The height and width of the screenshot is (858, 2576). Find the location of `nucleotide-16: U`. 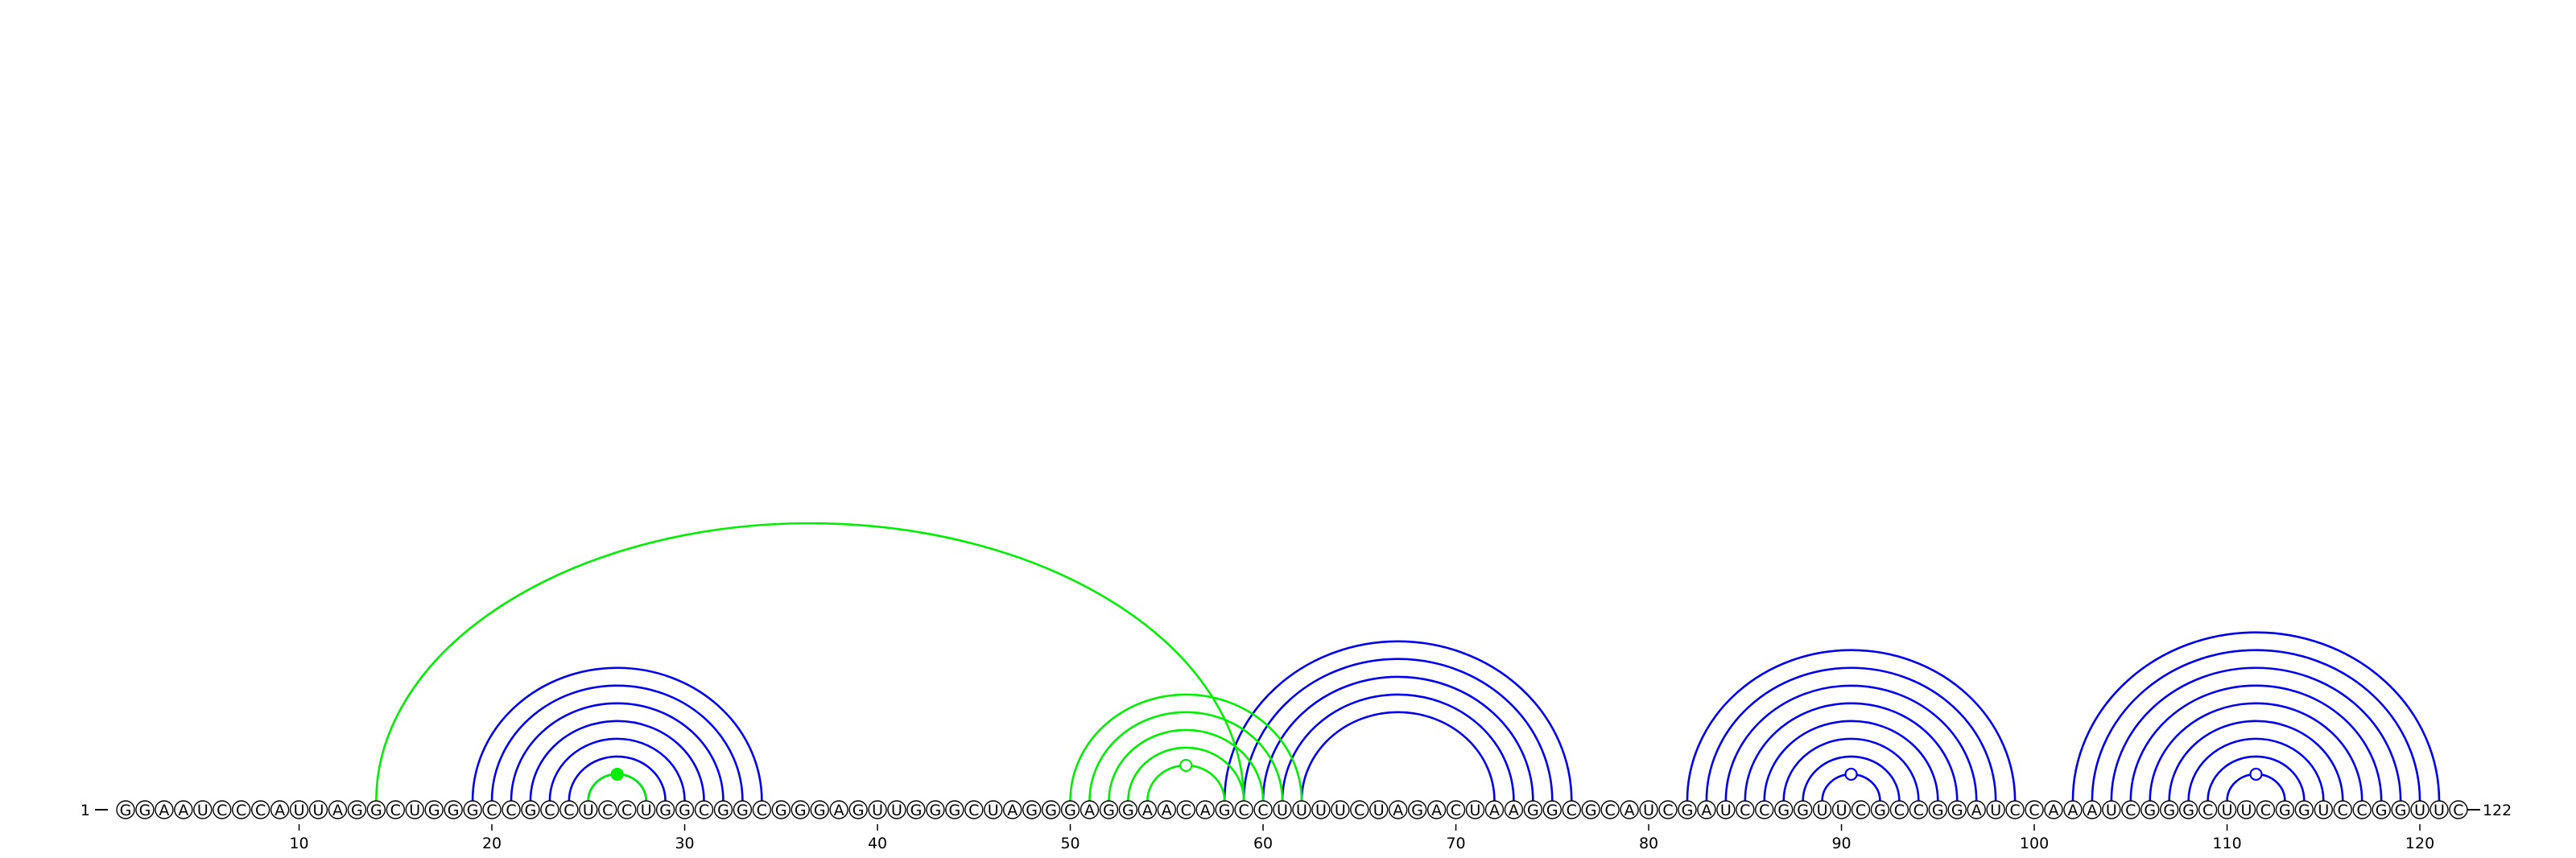

nucleotide-16: U is located at coordinates (414, 809).